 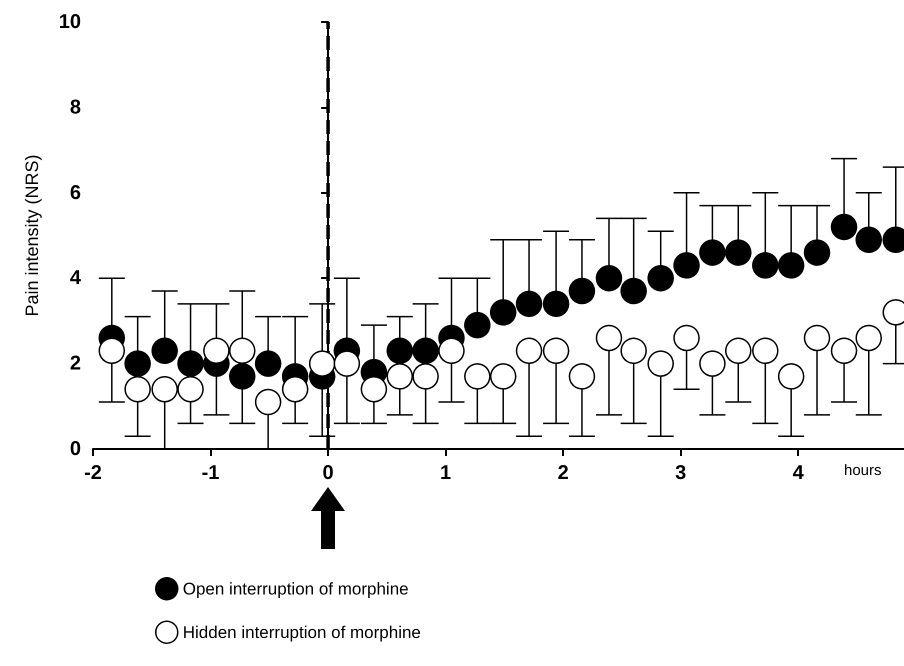 I want to click on y-tick-label: 6, so click(x=75, y=193).